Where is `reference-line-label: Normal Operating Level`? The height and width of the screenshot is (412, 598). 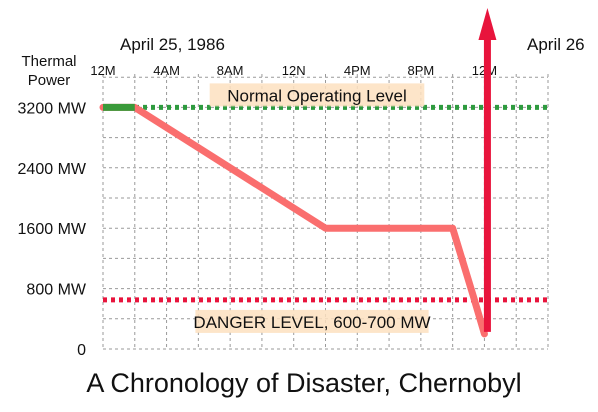 reference-line-label: Normal Operating Level is located at coordinates (317, 95).